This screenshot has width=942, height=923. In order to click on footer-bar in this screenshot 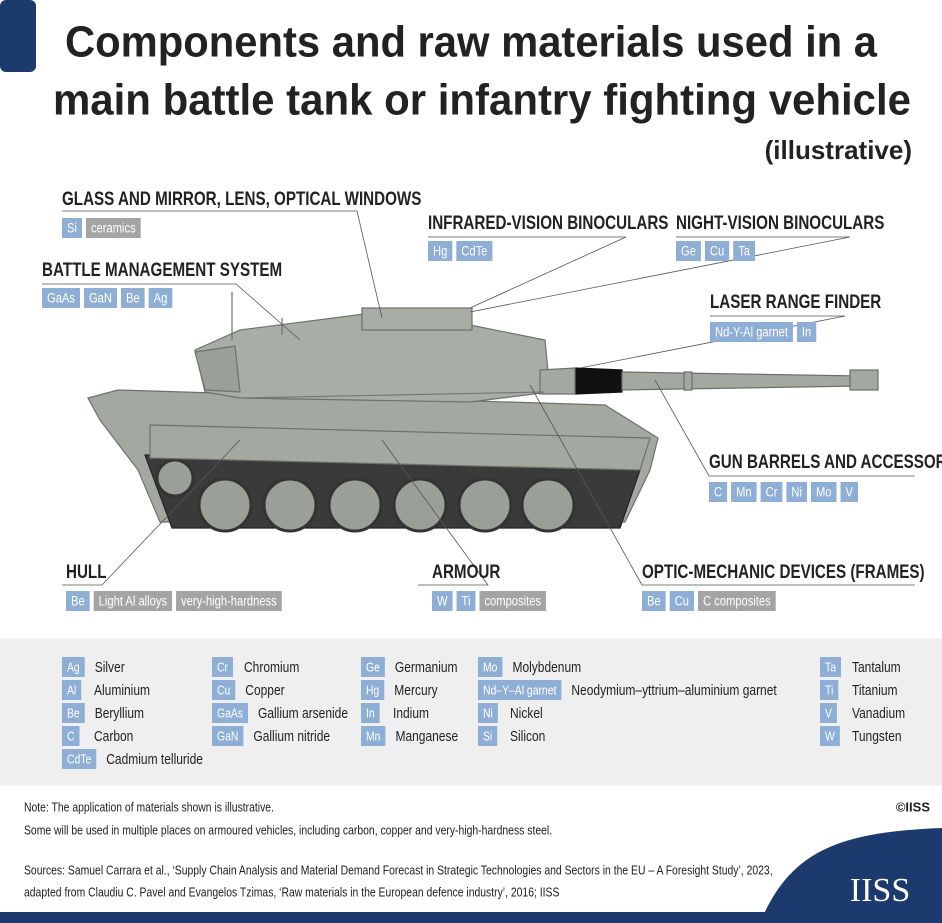, I will do `click(471, 917)`.